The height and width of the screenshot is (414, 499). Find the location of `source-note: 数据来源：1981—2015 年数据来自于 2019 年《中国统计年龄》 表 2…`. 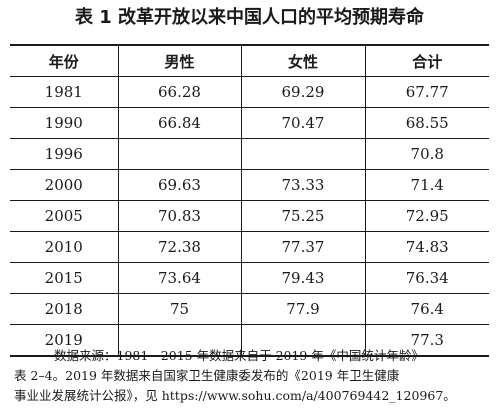

source-note: 数据来源：1981—2015 年数据来自于 2019 年《中国统计年龄》 表 2… is located at coordinates (252, 376).